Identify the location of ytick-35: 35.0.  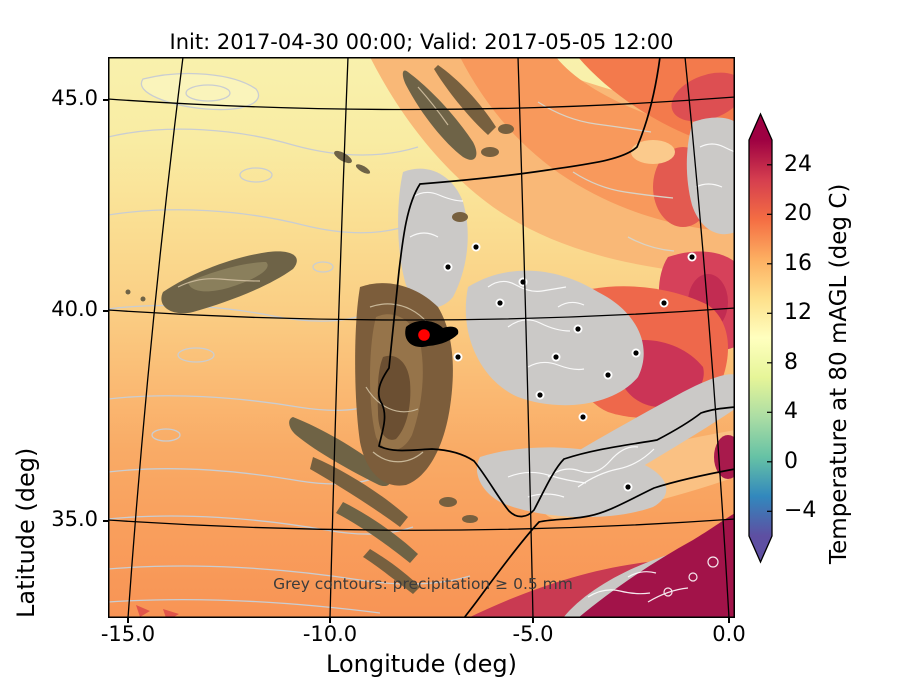
(74, 519).